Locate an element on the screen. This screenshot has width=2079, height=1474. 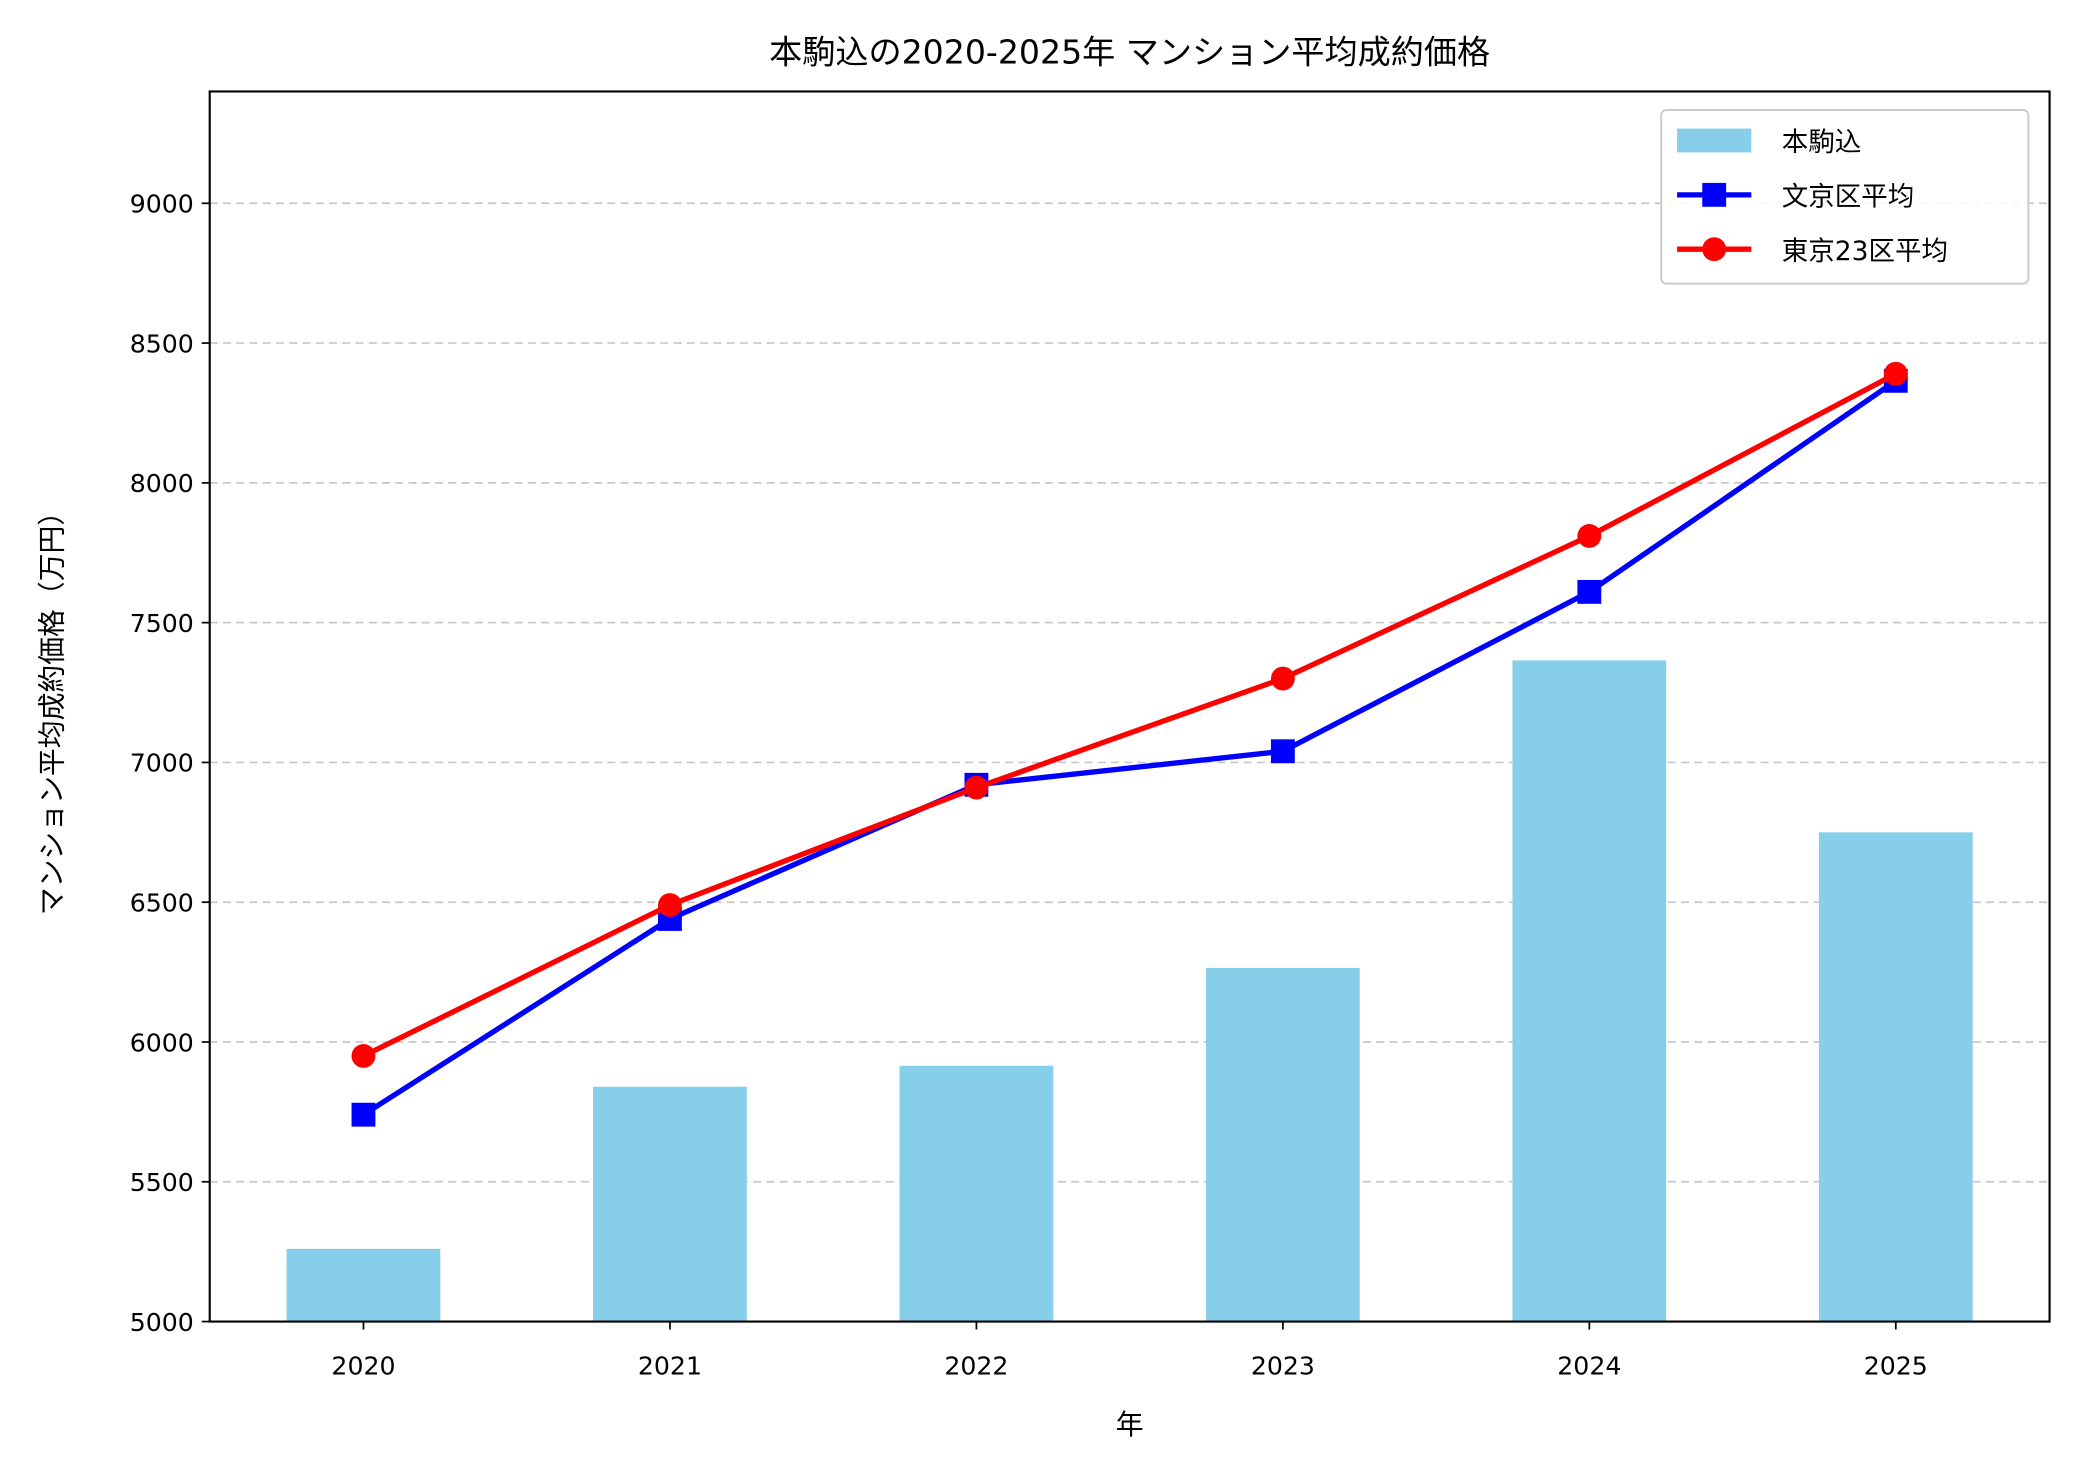
x-tick-label: 2020 is located at coordinates (363, 1366).